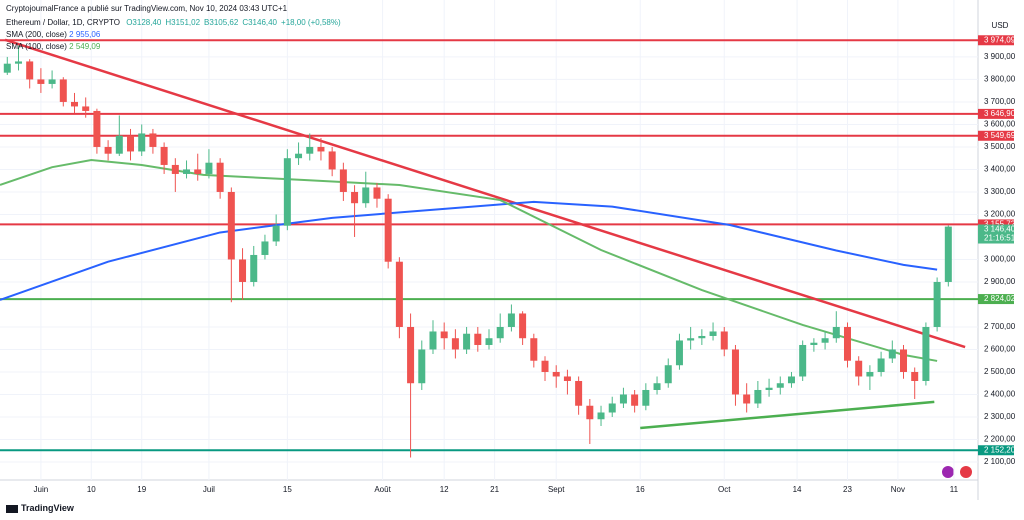 This screenshot has height=520, width=1024. I want to click on sma-legend: SMA (100, close) 2 549,09, so click(53, 46).